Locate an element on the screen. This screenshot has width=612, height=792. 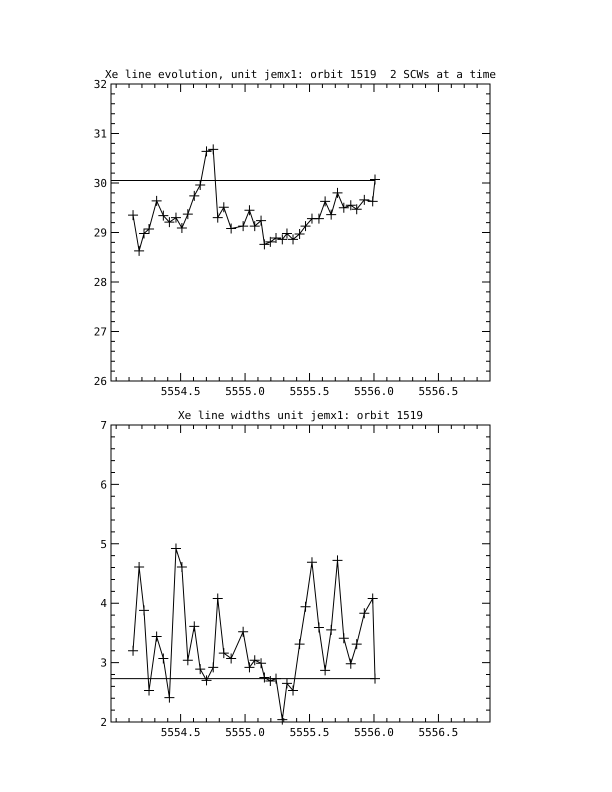
y-tick-label: 28 is located at coordinates (100, 282).